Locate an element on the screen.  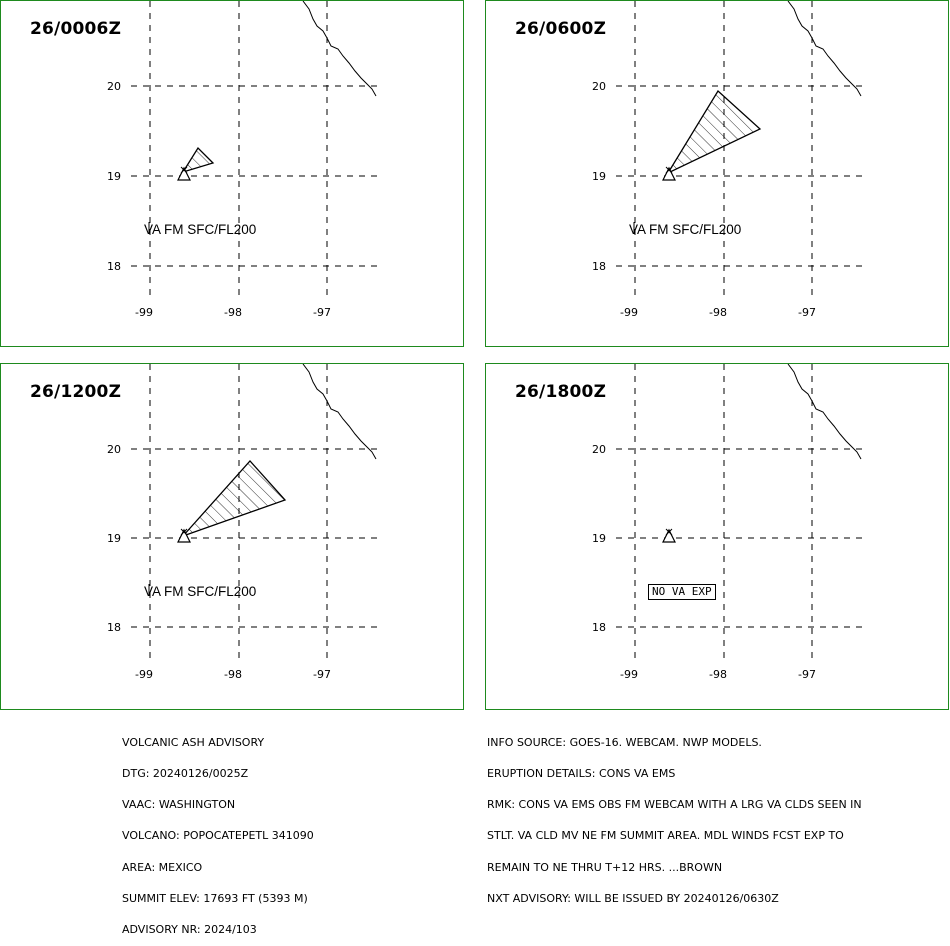
map-canvas-t6: 20 19 18 -99 -98 -97 VA FM SFC/FL200 is located at coordinates (727, 160).